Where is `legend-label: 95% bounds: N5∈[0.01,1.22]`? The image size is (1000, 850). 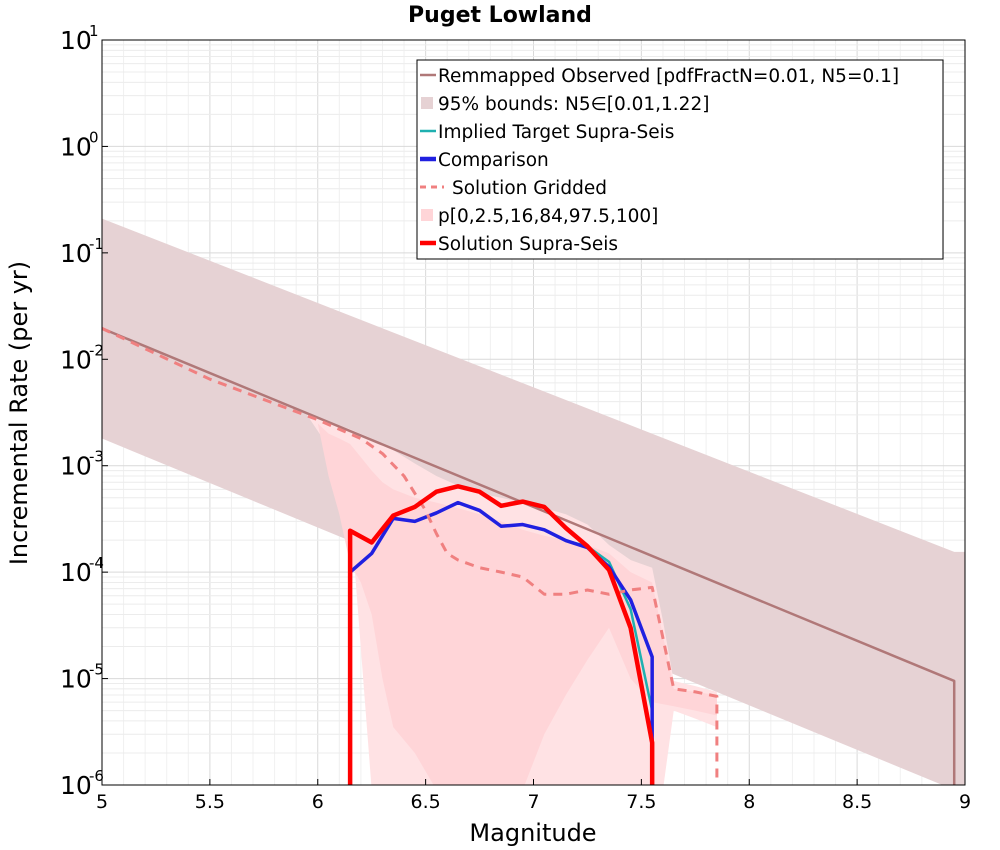 legend-label: 95% bounds: N5∈[0.01,1.22] is located at coordinates (573, 104).